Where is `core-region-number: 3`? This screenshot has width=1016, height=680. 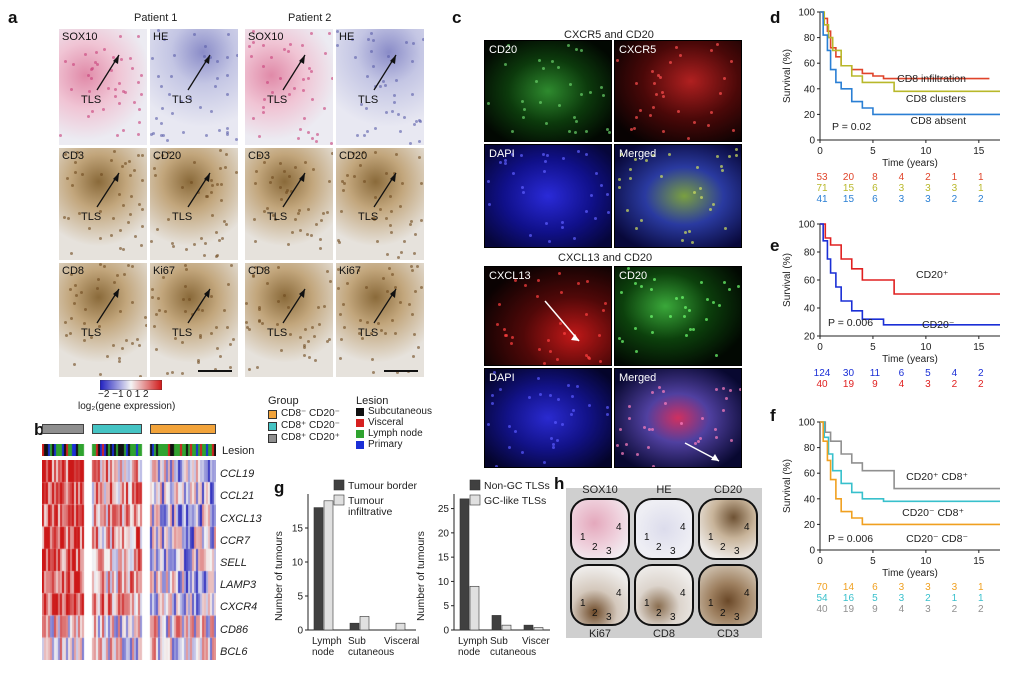
core-region-number: 3 is located at coordinates (673, 617).